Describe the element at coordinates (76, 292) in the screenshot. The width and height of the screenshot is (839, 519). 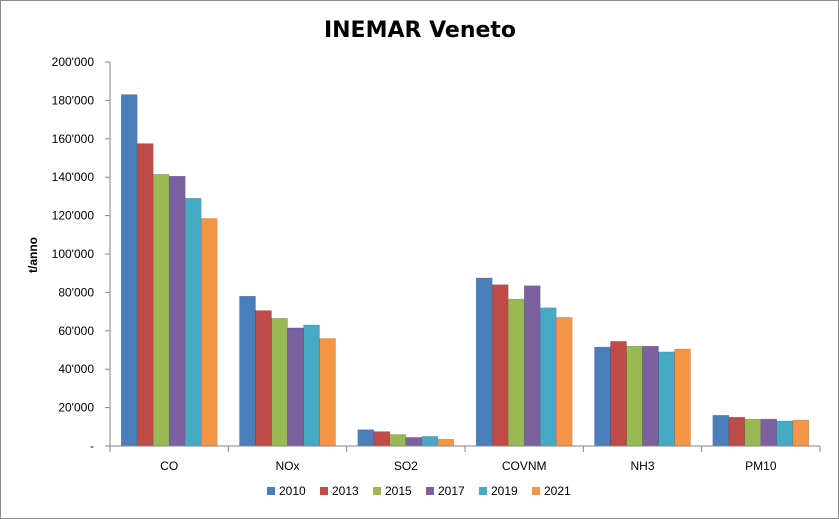
I see `y-tick-label: 80'000` at that location.